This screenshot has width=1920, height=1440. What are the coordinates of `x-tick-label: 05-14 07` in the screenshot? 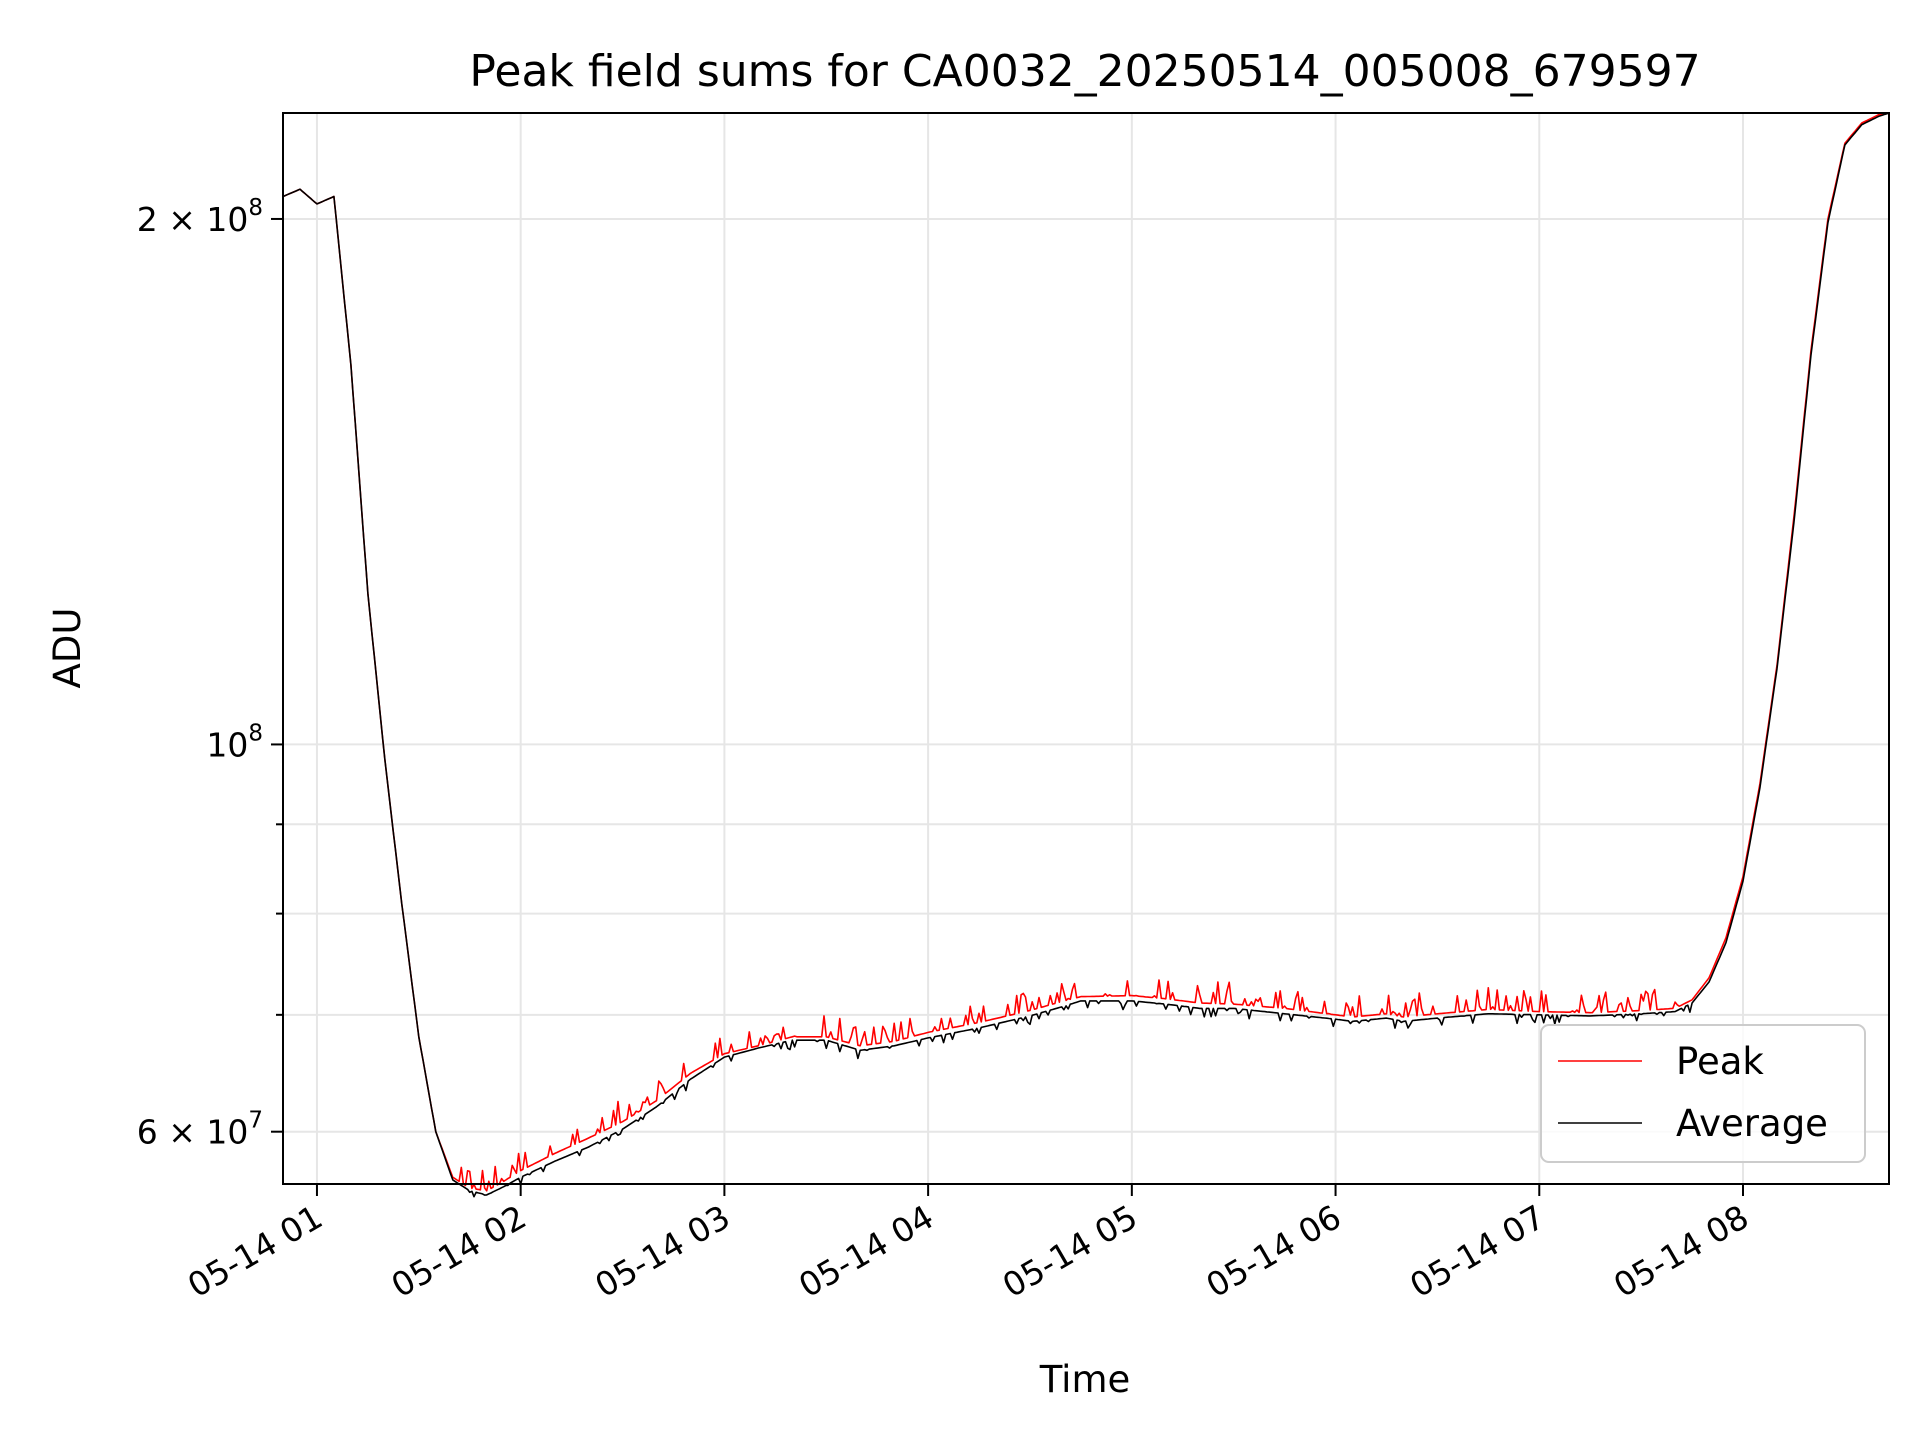 It's located at (1477, 1251).